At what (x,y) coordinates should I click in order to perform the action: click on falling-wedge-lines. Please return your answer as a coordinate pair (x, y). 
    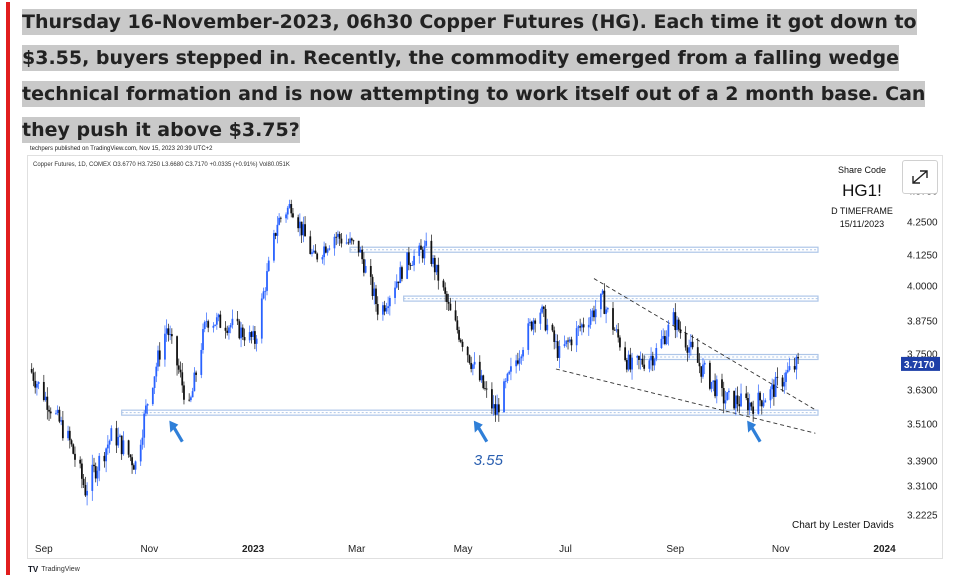
    Looking at the image, I should click on (685, 356).